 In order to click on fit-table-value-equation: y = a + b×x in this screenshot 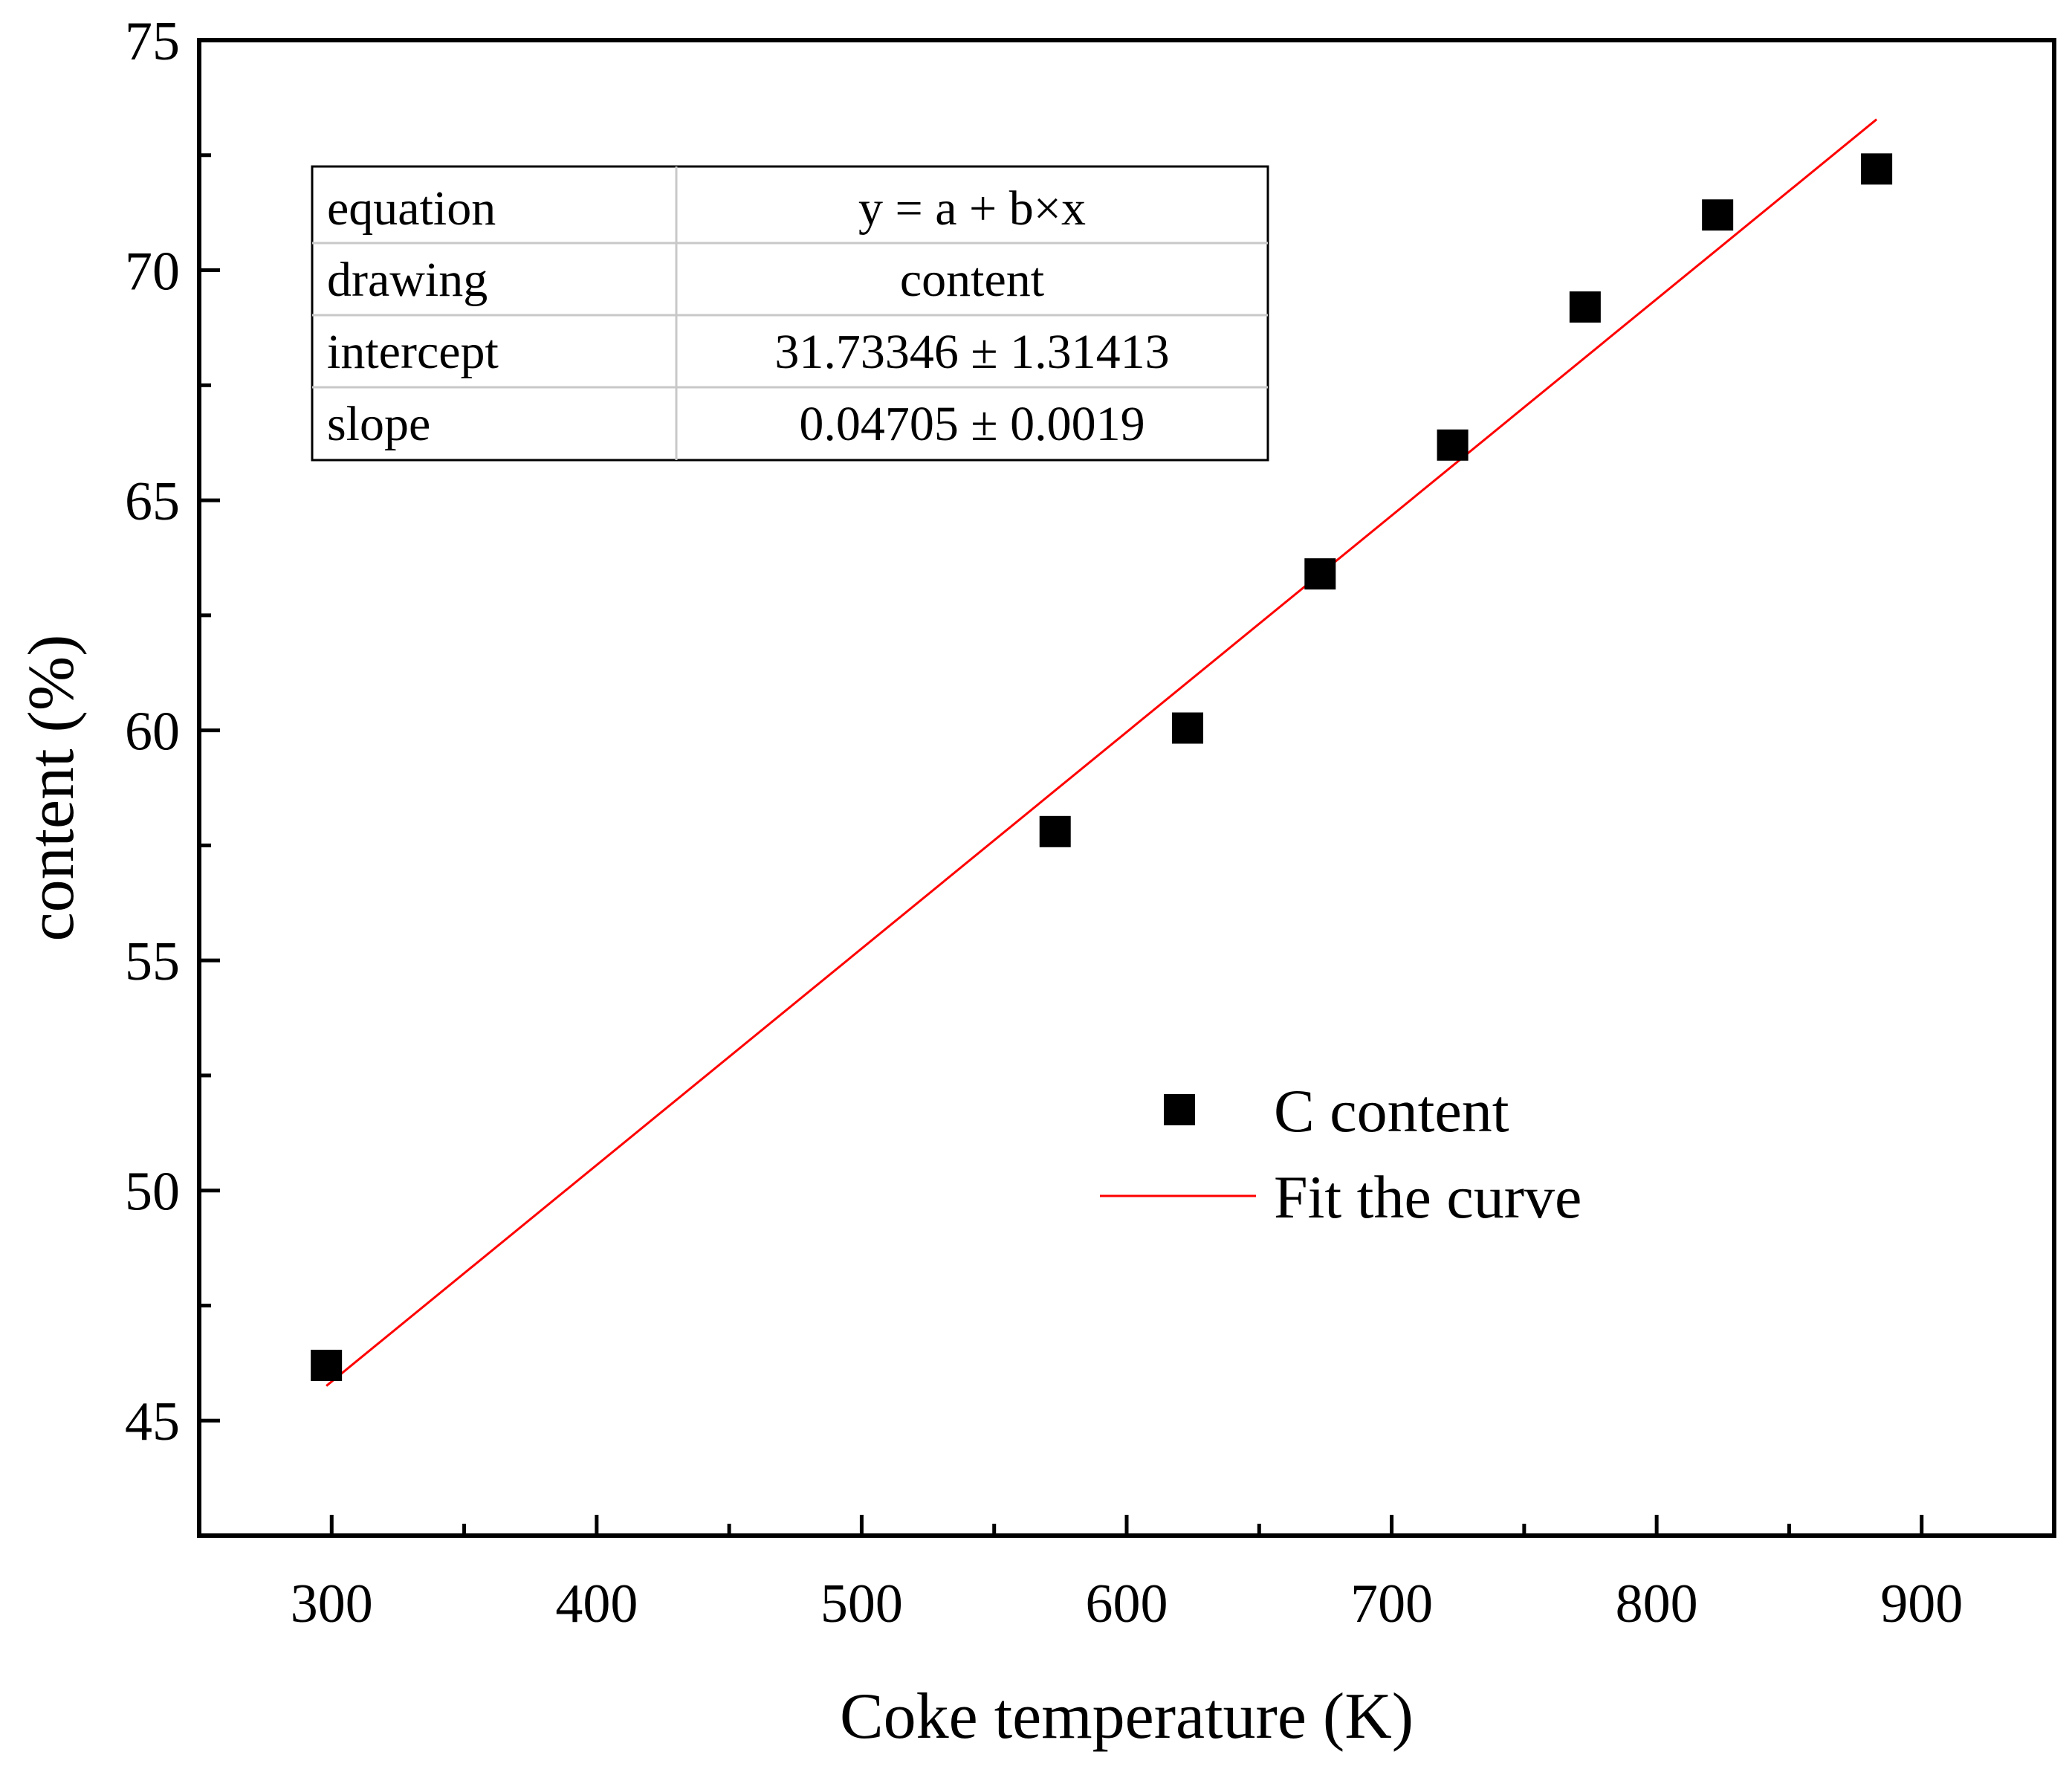, I will do `click(972, 208)`.